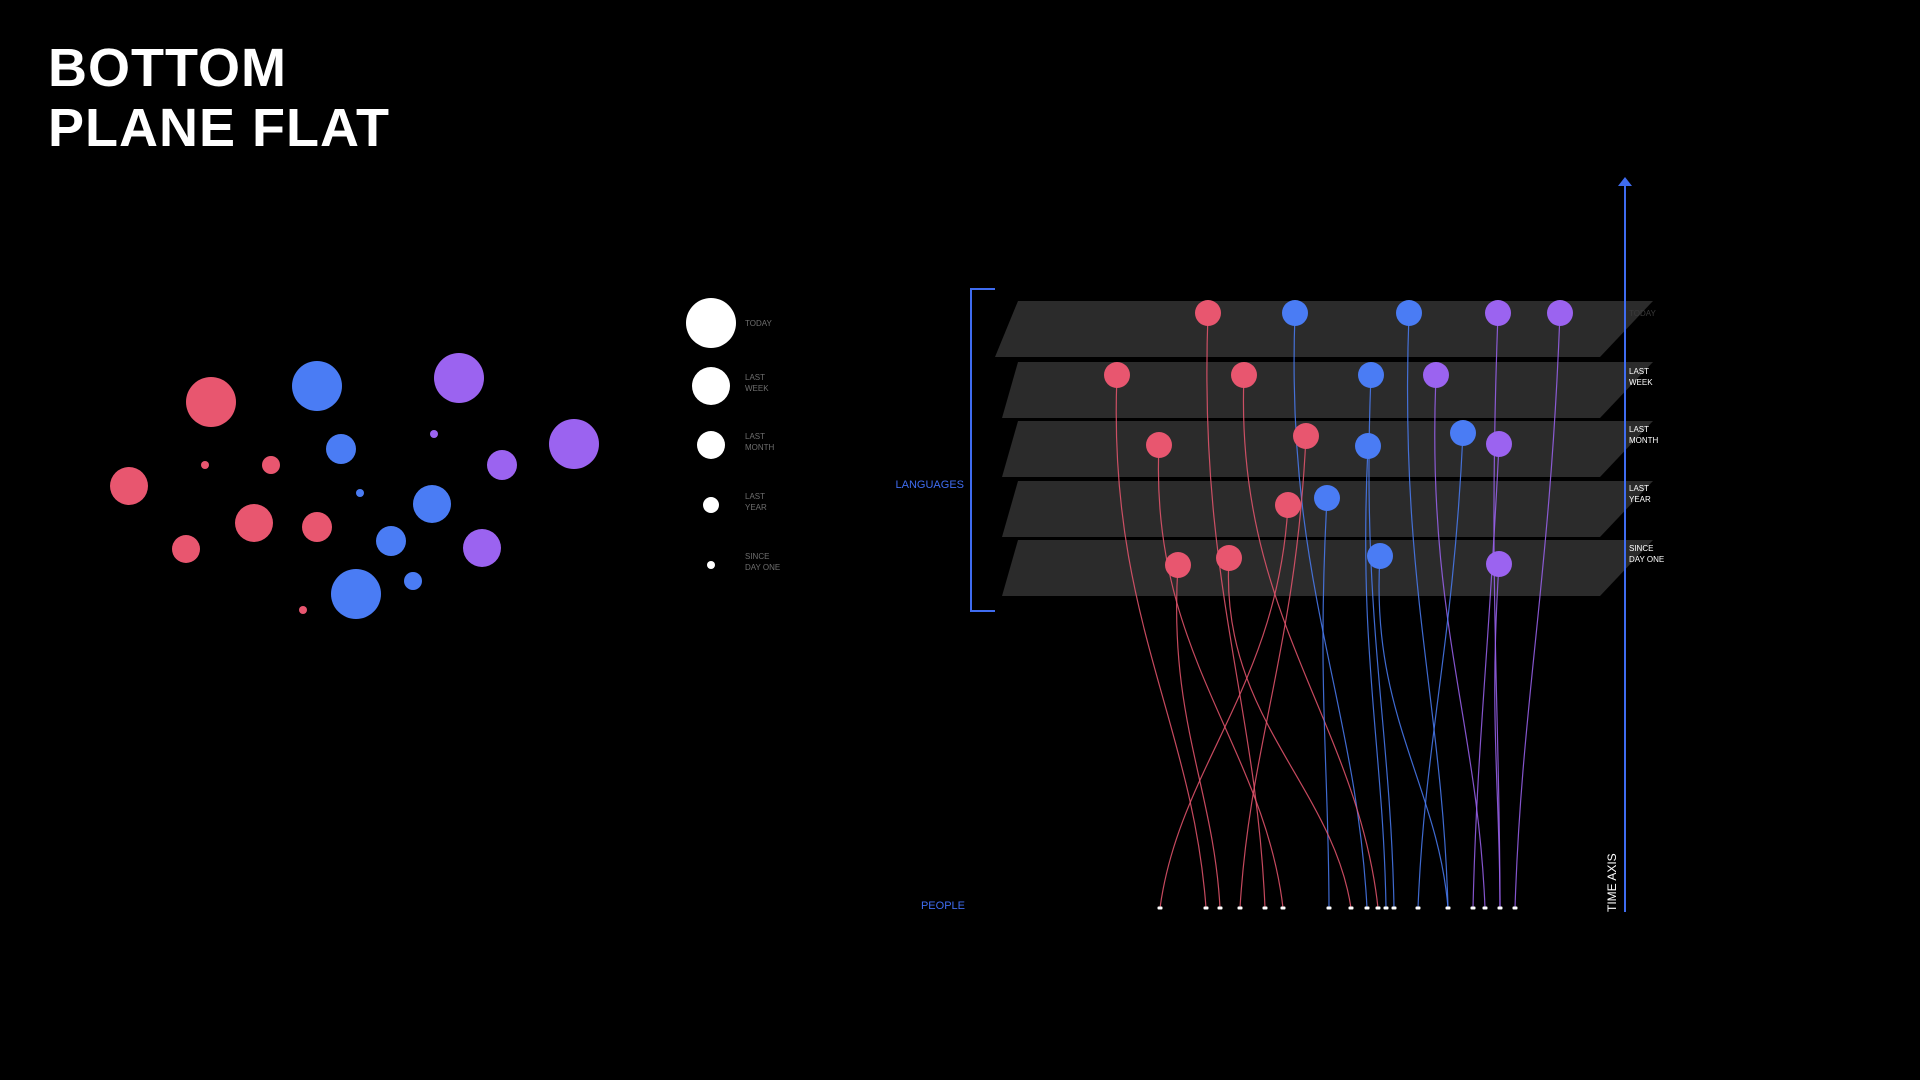  What do you see at coordinates (757, 556) in the screenshot?
I see `legend-label: SINCE` at bounding box center [757, 556].